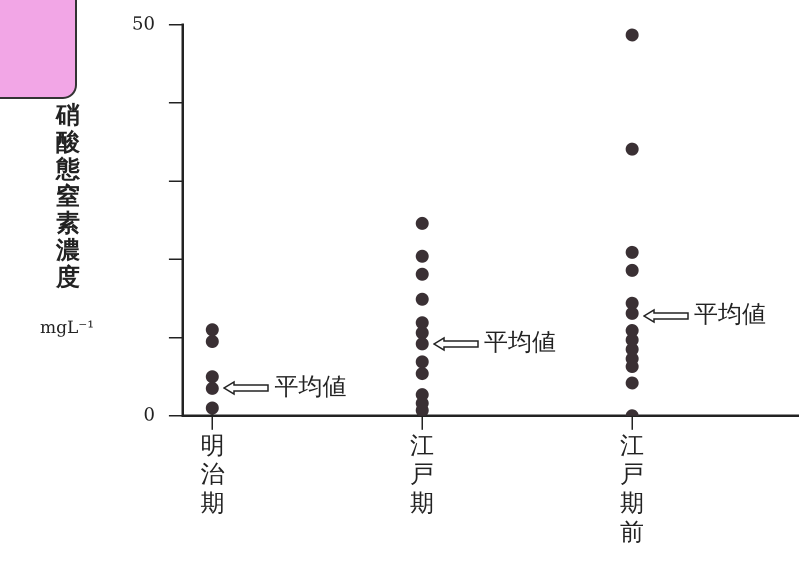  What do you see at coordinates (67, 219) in the screenshot?
I see `y-axis-title: 硝酸態窒素濃度 mgL⁻¹` at bounding box center [67, 219].